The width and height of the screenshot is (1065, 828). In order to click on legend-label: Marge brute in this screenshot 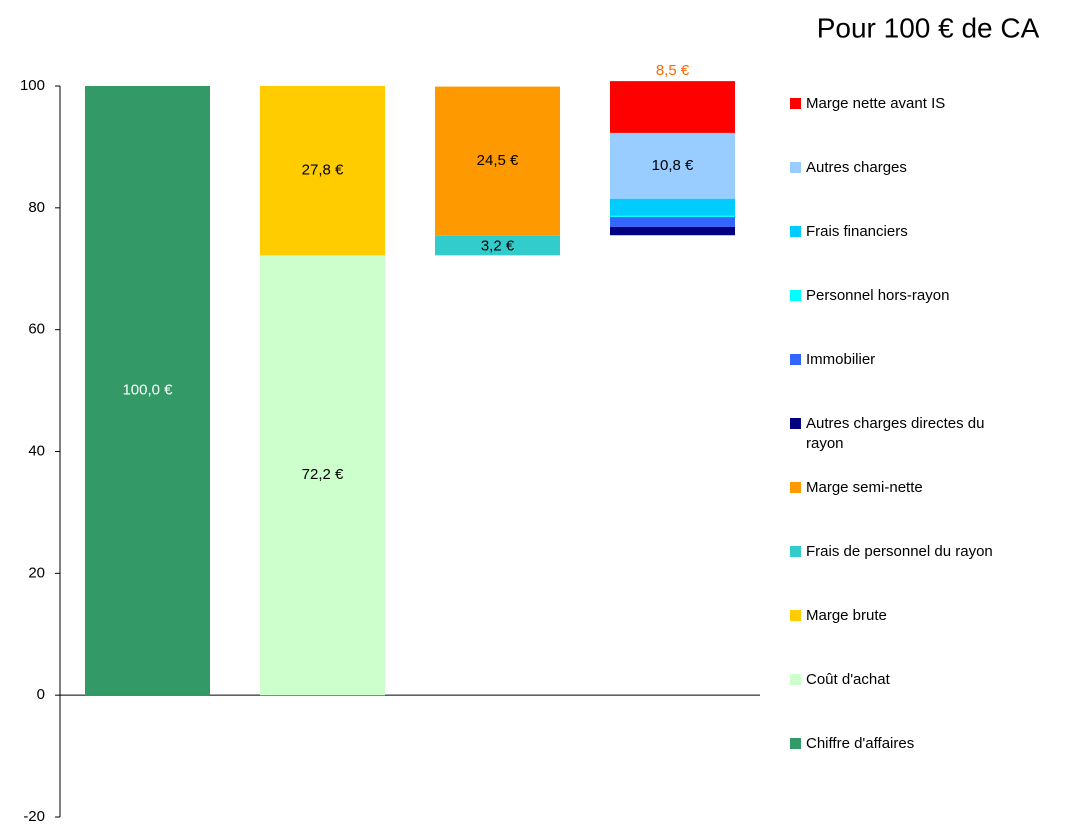, I will do `click(846, 615)`.